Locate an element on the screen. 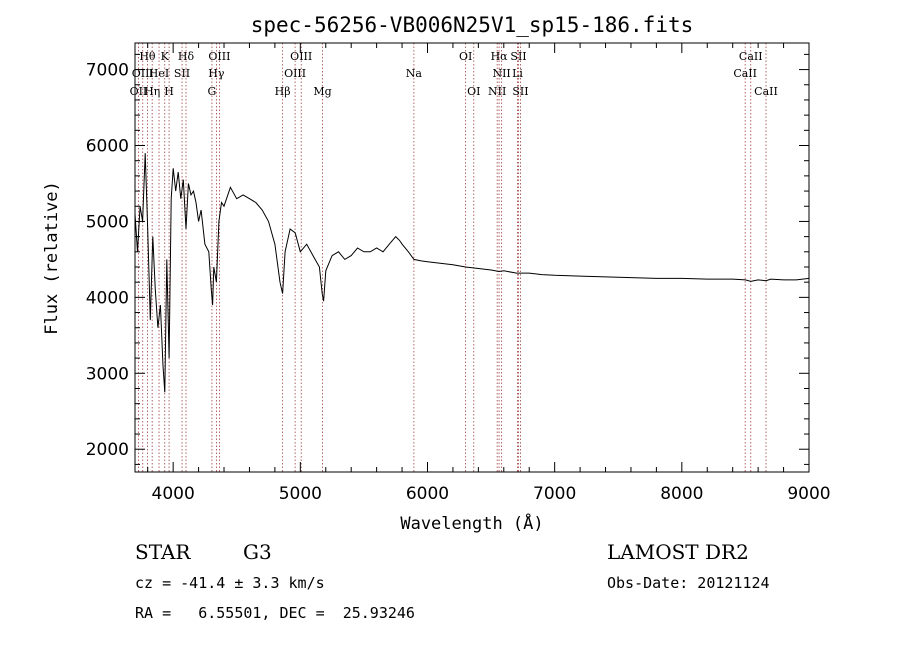 Image resolution: width=900 pixels, height=649 pixels. x-tick-label: 4000 is located at coordinates (173, 494).